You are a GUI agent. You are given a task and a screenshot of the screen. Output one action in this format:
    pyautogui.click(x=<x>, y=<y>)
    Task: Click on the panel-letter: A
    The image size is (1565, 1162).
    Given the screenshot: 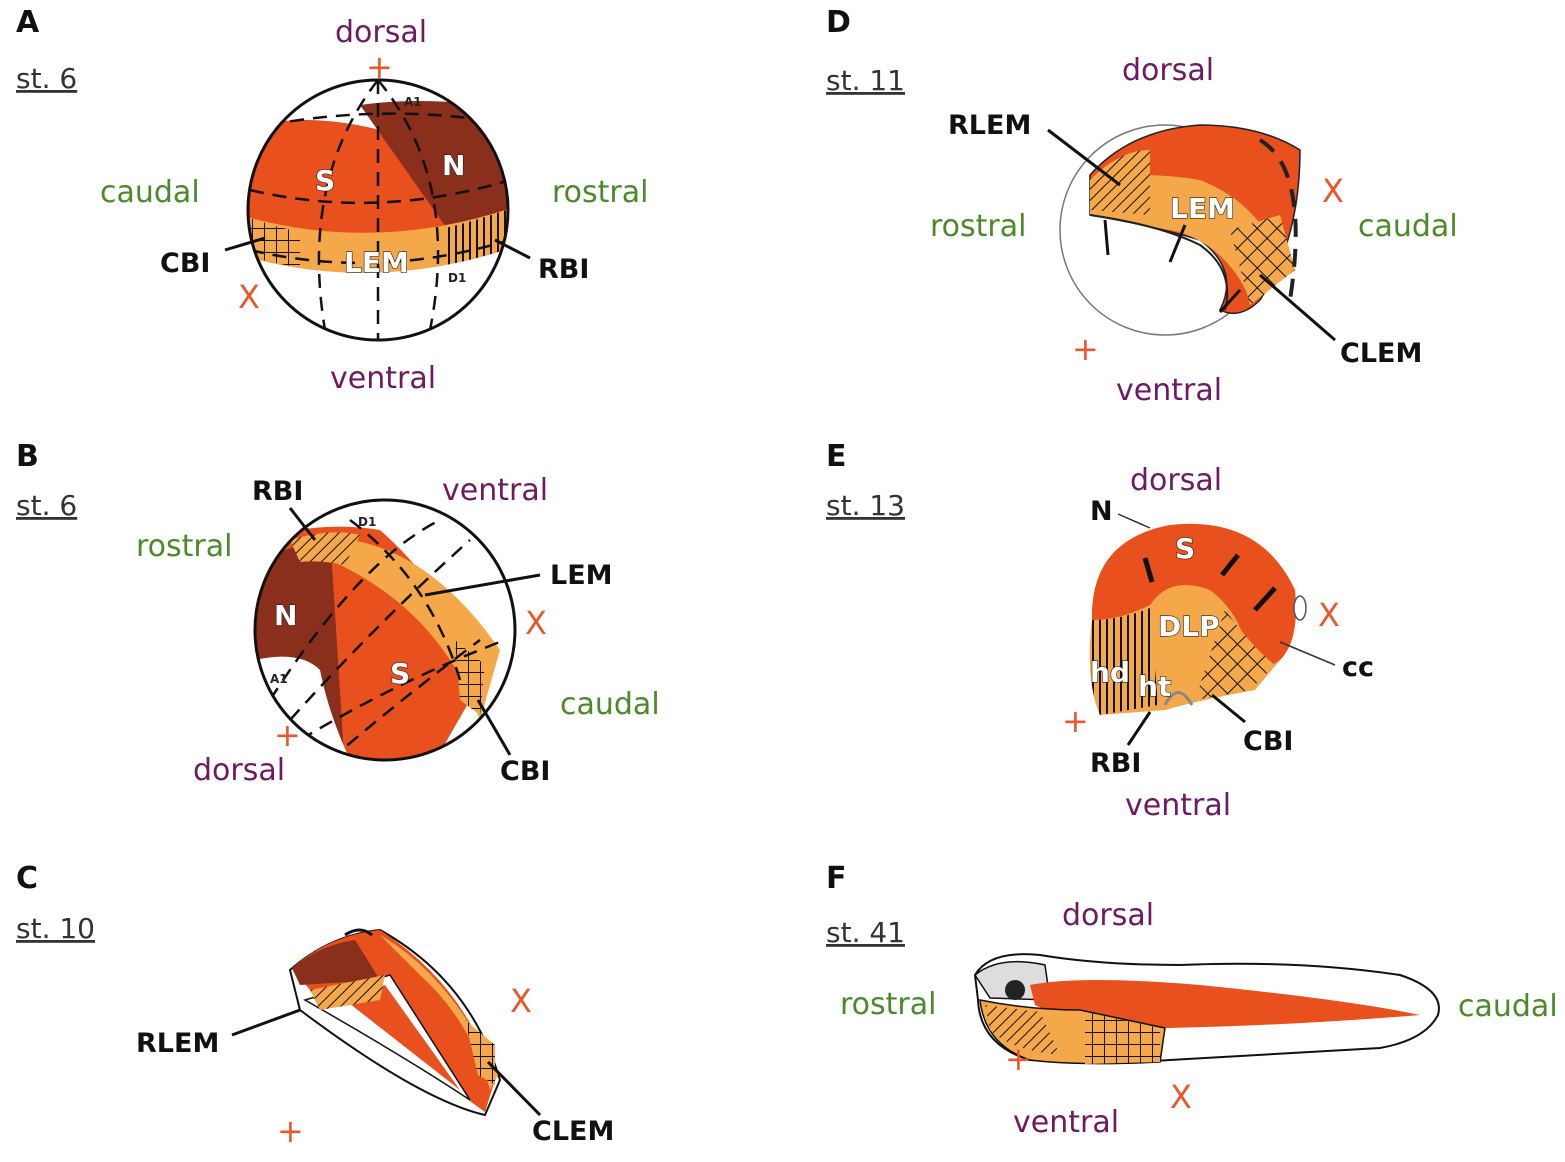 What is the action you would take?
    pyautogui.click(x=28, y=22)
    